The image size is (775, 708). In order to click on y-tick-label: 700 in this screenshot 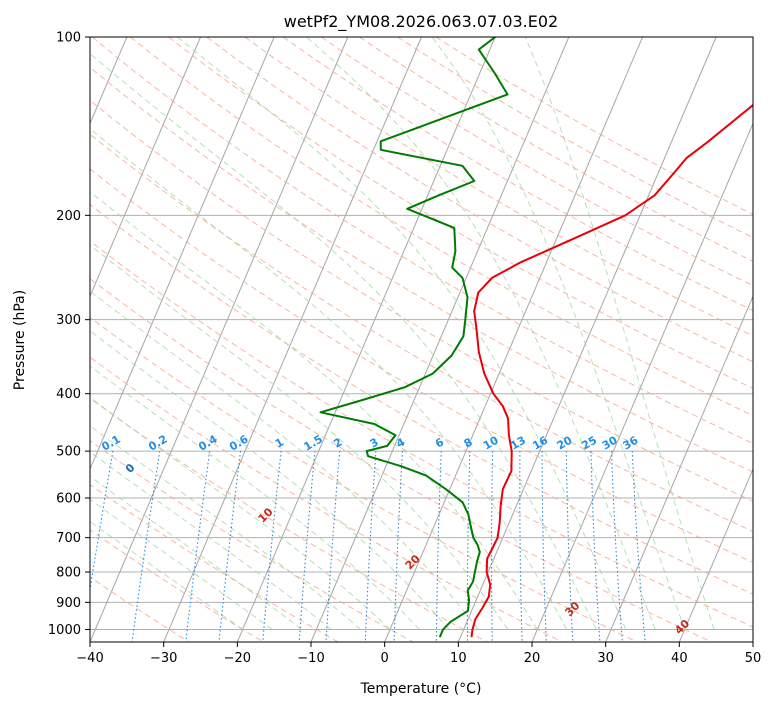, I will do `click(68, 538)`.